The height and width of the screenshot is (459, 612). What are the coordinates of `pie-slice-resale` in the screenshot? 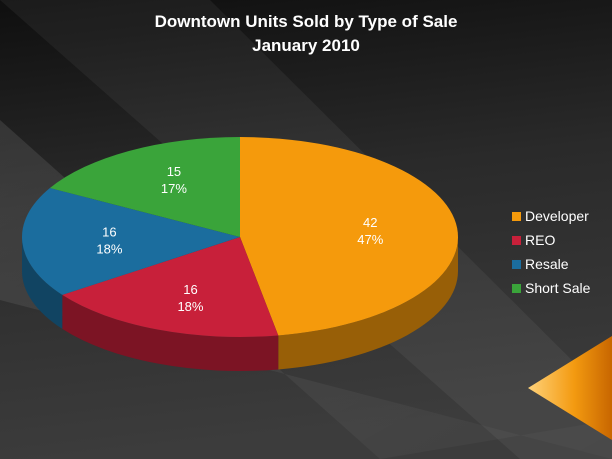 It's located at (131, 241).